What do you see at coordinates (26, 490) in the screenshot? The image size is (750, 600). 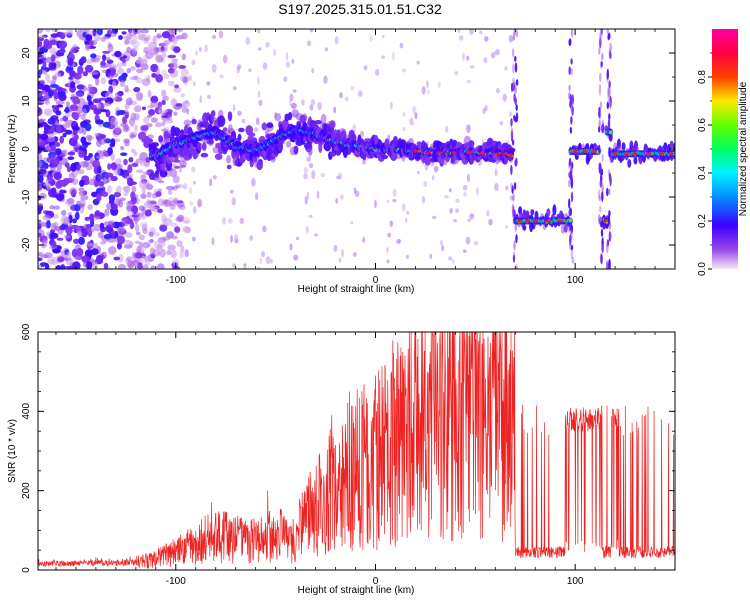 I see `snr-y-tick-label: 200` at bounding box center [26, 490].